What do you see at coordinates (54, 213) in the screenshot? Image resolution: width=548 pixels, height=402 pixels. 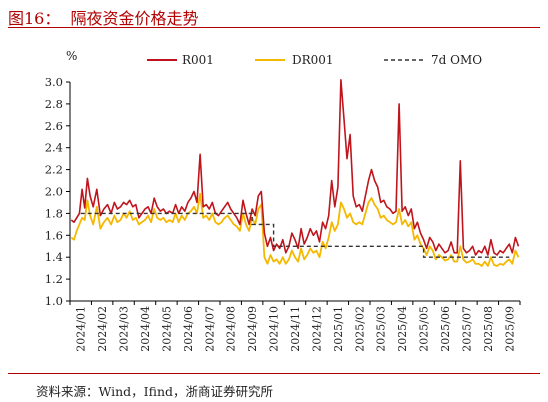 I see `y-tick-label: 1.8` at bounding box center [54, 213].